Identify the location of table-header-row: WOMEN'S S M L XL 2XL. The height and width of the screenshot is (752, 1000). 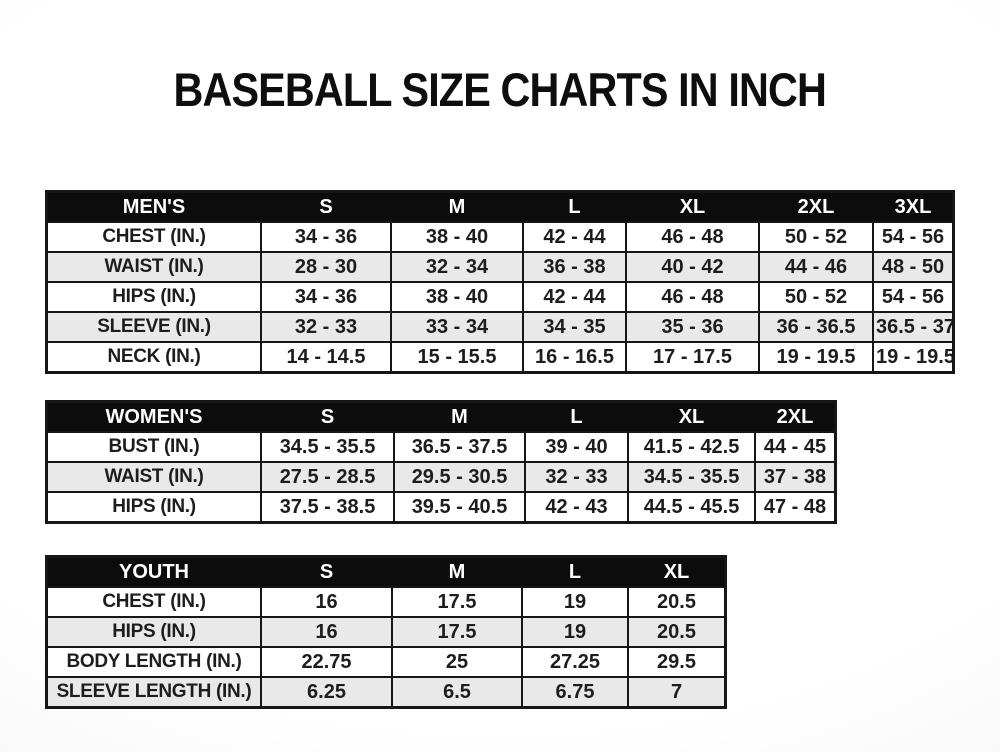
(441, 416).